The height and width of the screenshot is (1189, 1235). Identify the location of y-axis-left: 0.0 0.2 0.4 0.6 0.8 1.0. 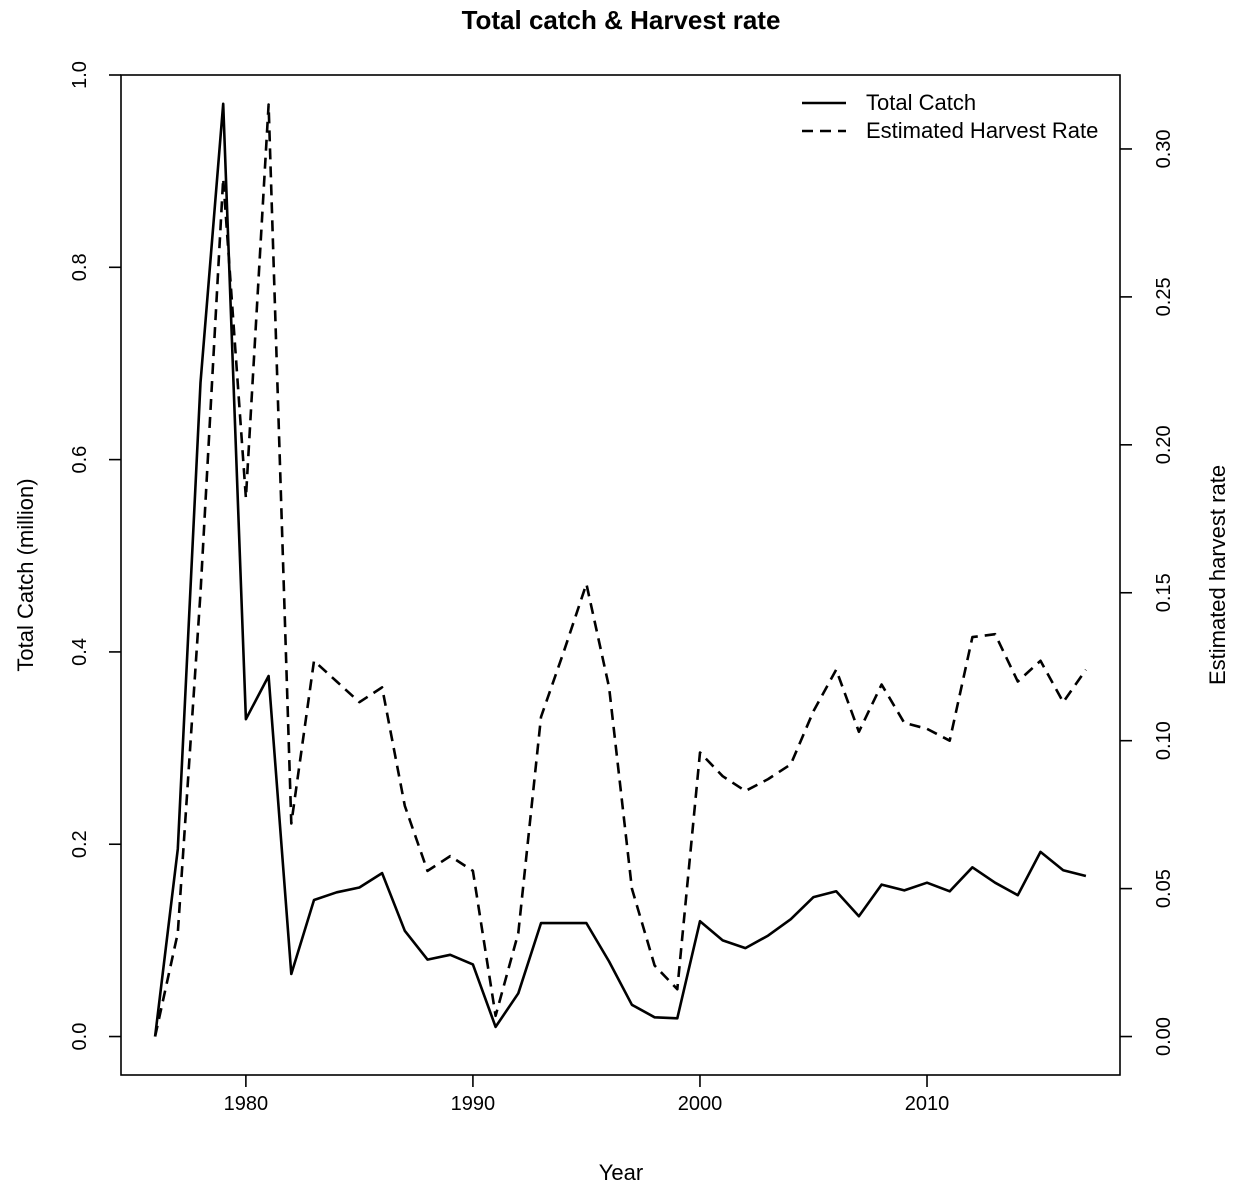
(95, 555).